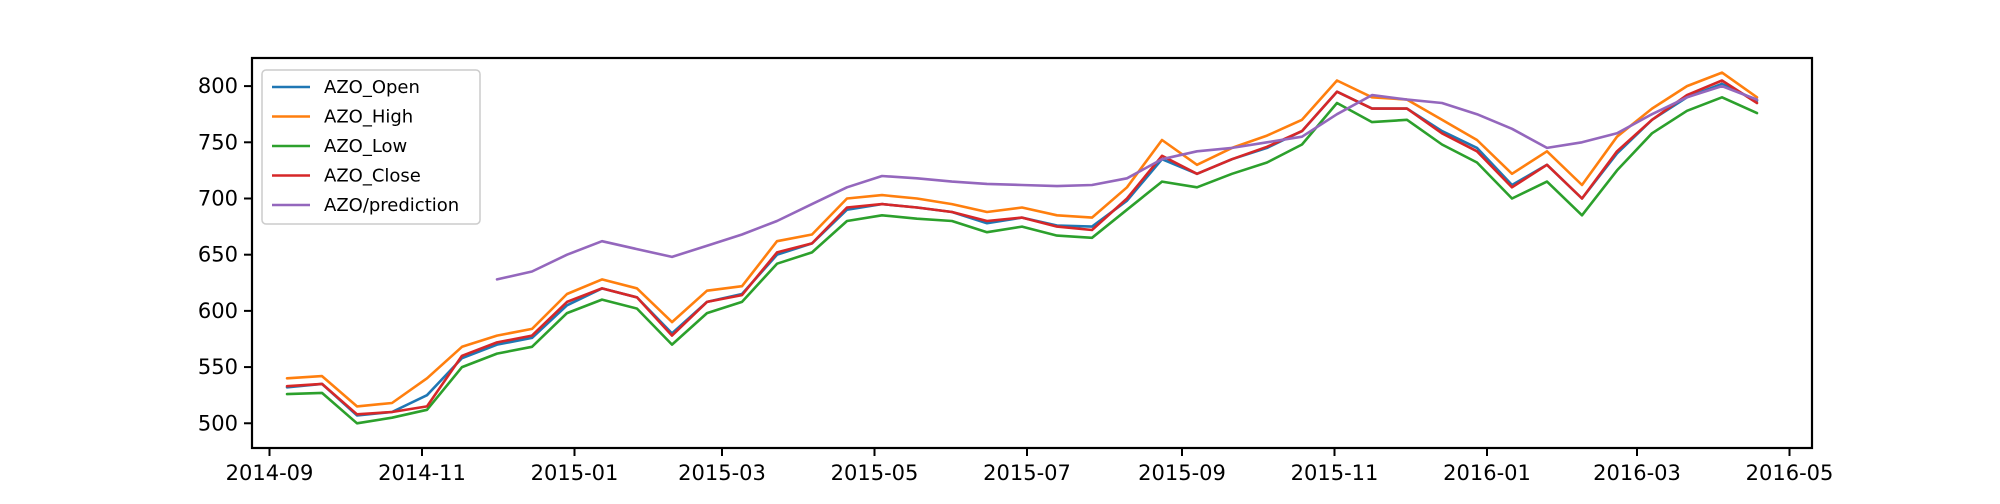 The image size is (2000, 504). What do you see at coordinates (372, 176) in the screenshot?
I see `legend-label: AZO_Close` at bounding box center [372, 176].